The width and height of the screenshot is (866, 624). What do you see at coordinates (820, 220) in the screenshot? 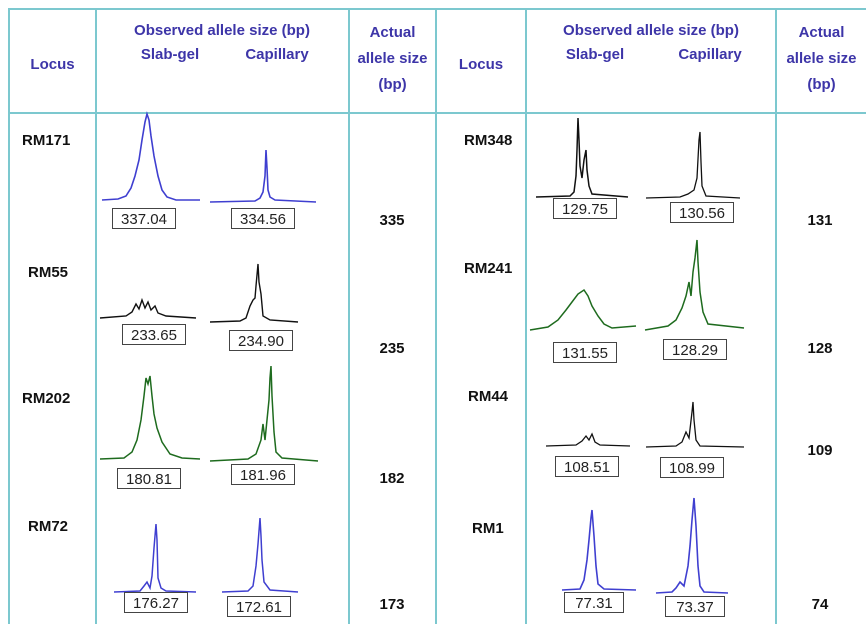
I see `actual-size: 131` at bounding box center [820, 220].